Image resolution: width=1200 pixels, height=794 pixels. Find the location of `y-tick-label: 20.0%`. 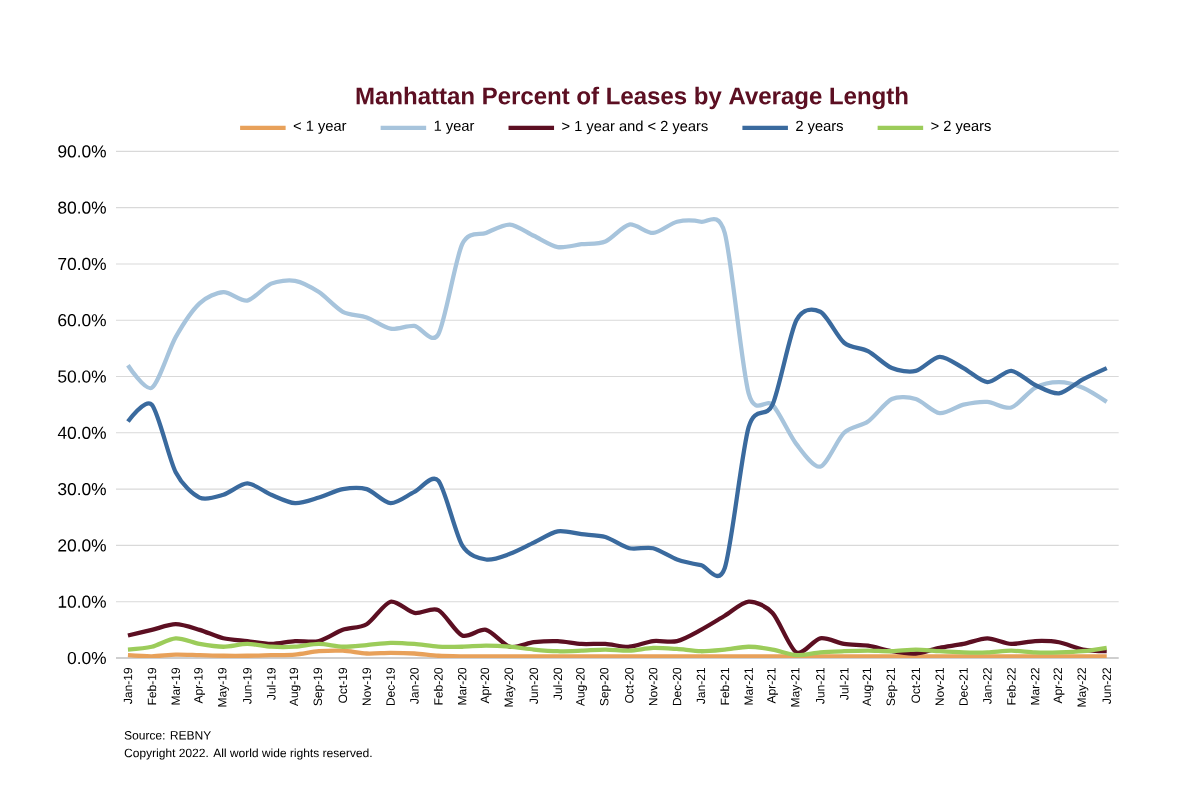

y-tick-label: 20.0% is located at coordinates (82, 545).